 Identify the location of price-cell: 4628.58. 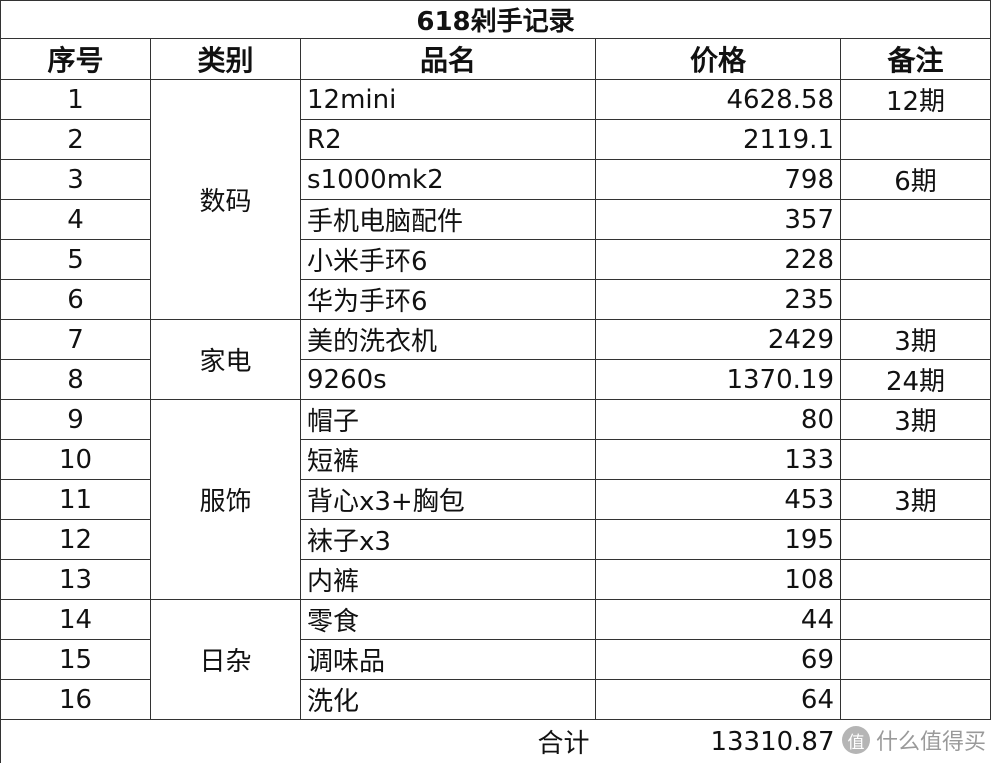
(718, 99).